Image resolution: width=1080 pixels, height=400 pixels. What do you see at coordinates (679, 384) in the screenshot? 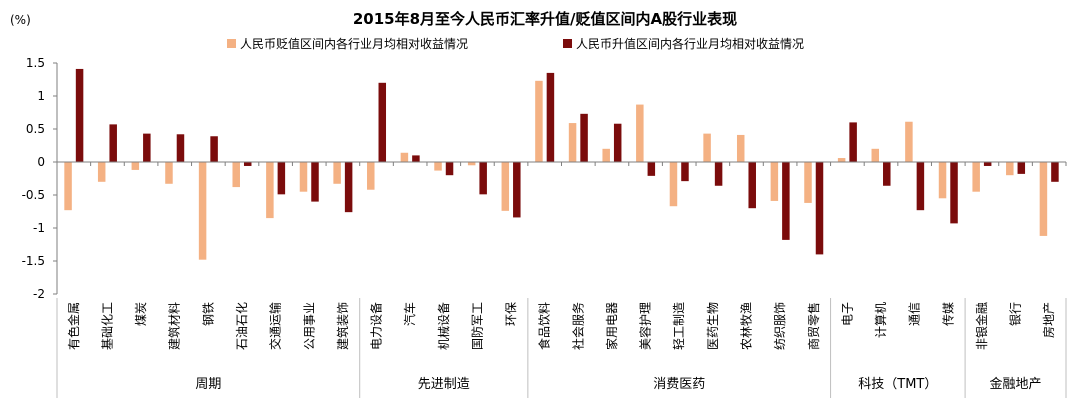
I see `group-label: 消费医药` at bounding box center [679, 384].